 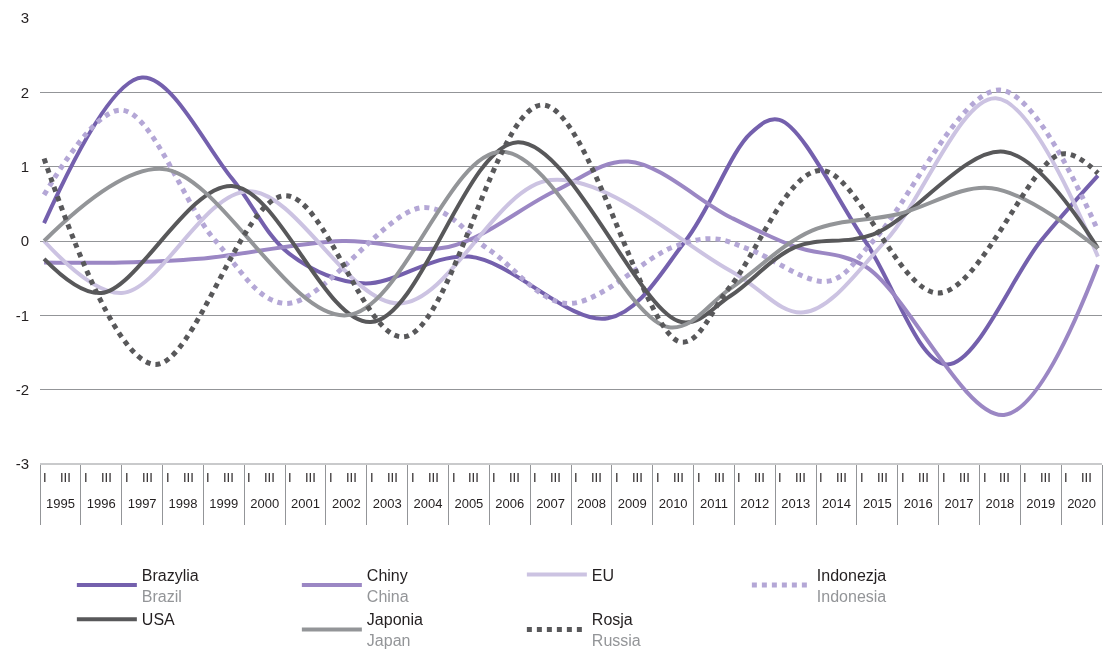 I want to click on x-tick-label: 2002, so click(x=346, y=503).